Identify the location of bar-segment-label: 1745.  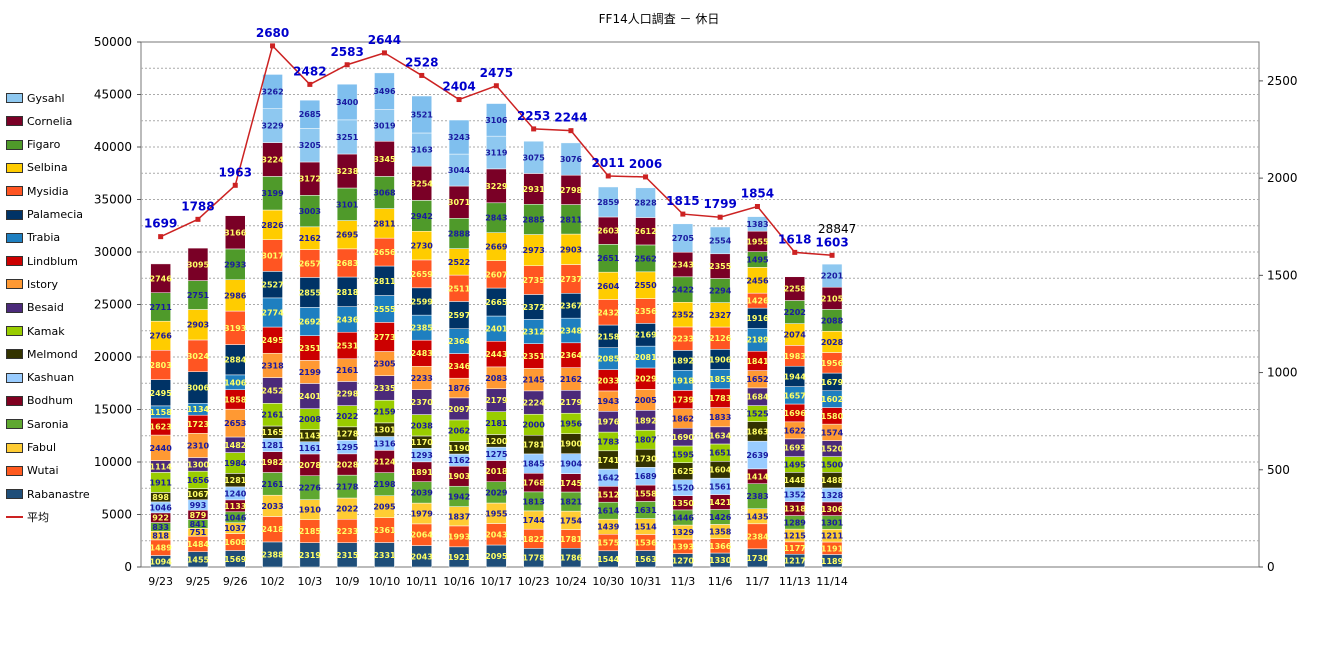
(571, 483).